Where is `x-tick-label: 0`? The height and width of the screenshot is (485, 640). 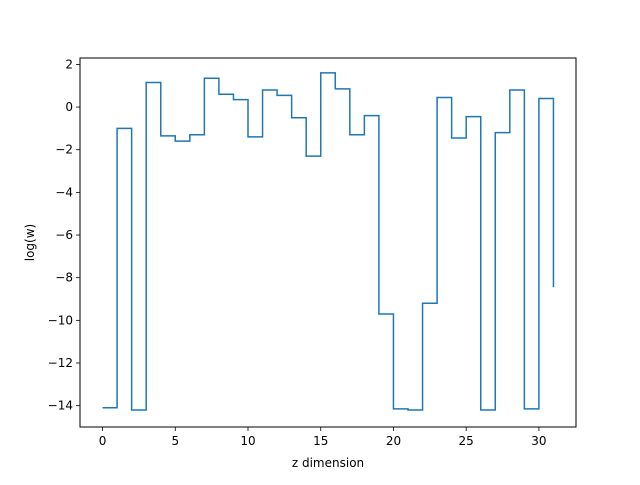
x-tick-label: 0 is located at coordinates (103, 441).